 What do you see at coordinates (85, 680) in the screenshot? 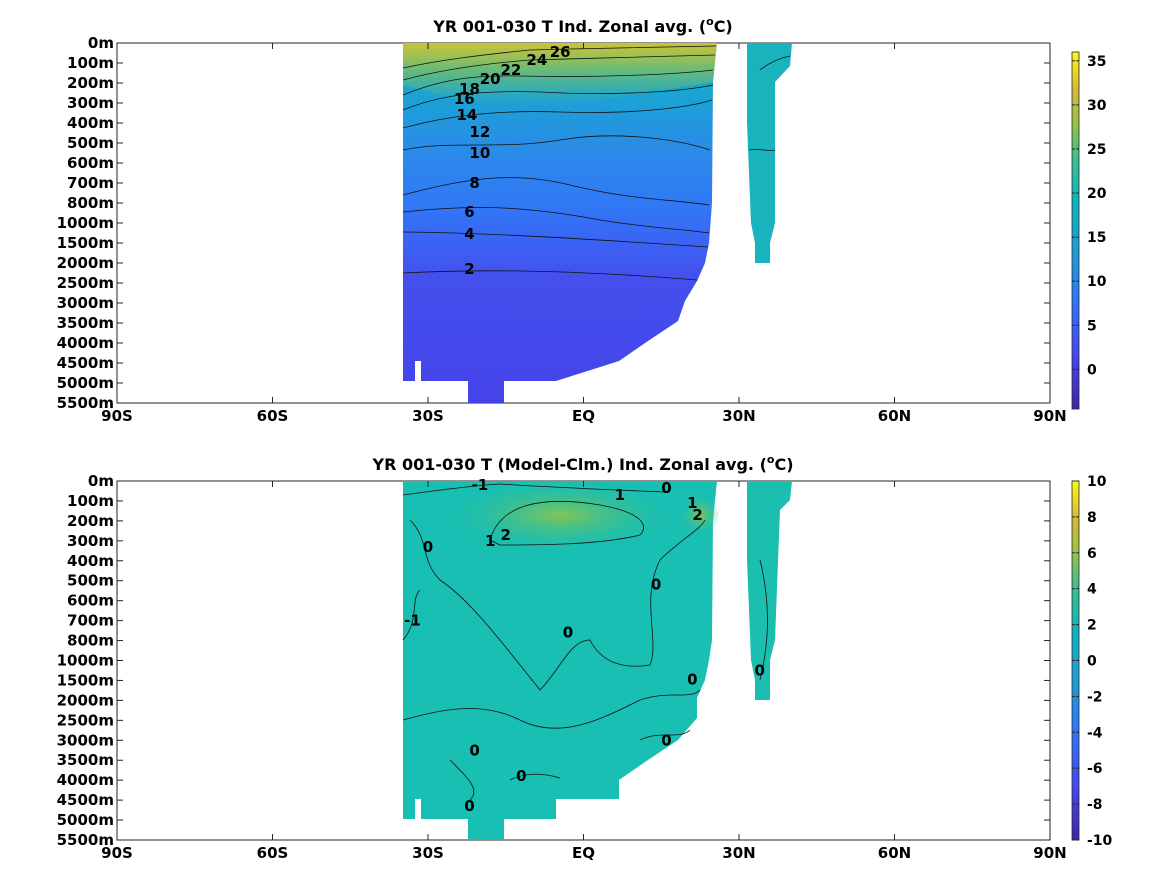
I see `y-tick-label: 1500m` at bounding box center [85, 680].